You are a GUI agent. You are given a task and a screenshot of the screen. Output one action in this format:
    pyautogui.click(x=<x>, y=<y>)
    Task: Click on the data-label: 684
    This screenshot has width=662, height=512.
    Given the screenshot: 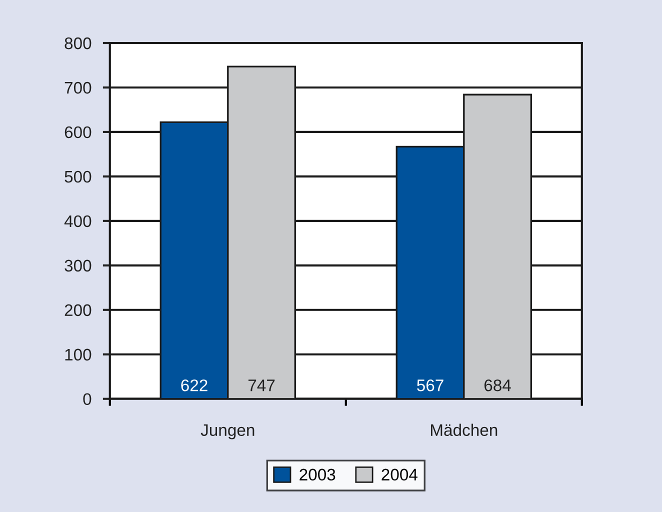 What is the action you would take?
    pyautogui.click(x=497, y=385)
    